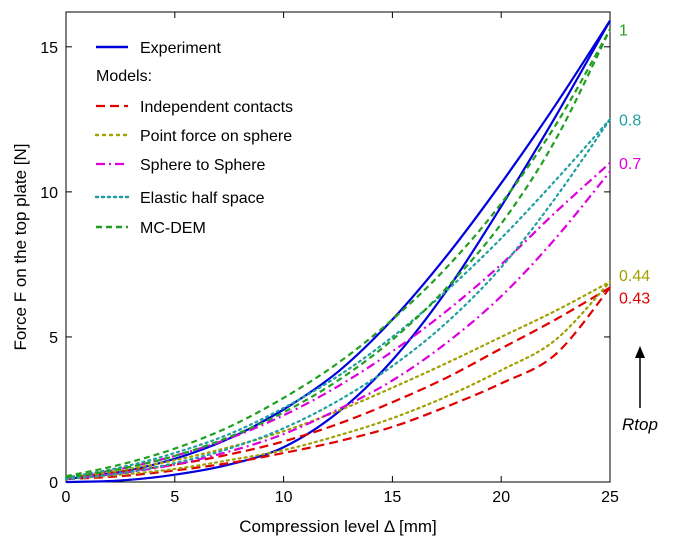 The image size is (680, 540). What do you see at coordinates (203, 165) in the screenshot?
I see `legend-label: Sphere to Sphere` at bounding box center [203, 165].